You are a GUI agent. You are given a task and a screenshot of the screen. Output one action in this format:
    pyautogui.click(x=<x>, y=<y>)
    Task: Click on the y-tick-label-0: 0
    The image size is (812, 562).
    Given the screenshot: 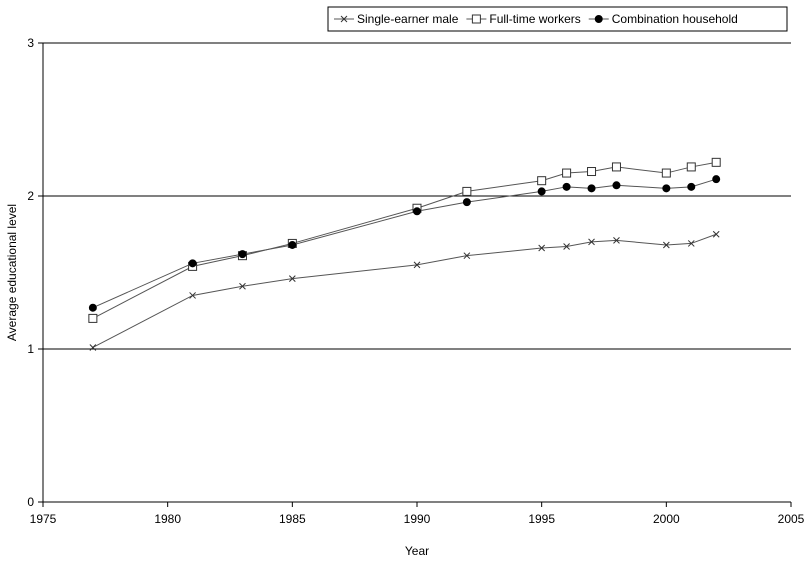 What is the action you would take?
    pyautogui.click(x=30, y=502)
    